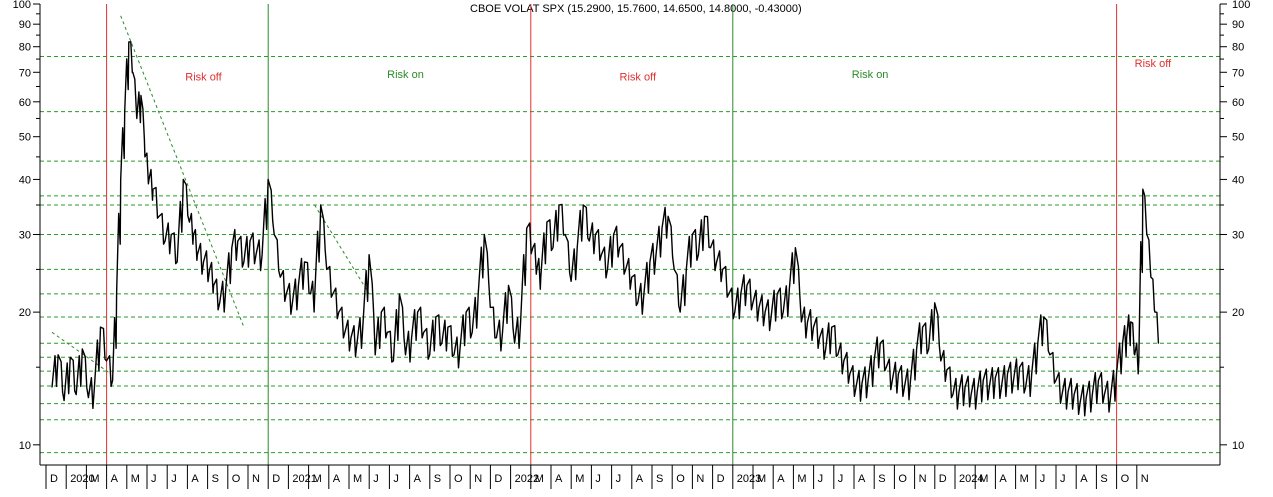 The height and width of the screenshot is (497, 1273). I want to click on y-tick-label-right: 80, so click(1238, 48).